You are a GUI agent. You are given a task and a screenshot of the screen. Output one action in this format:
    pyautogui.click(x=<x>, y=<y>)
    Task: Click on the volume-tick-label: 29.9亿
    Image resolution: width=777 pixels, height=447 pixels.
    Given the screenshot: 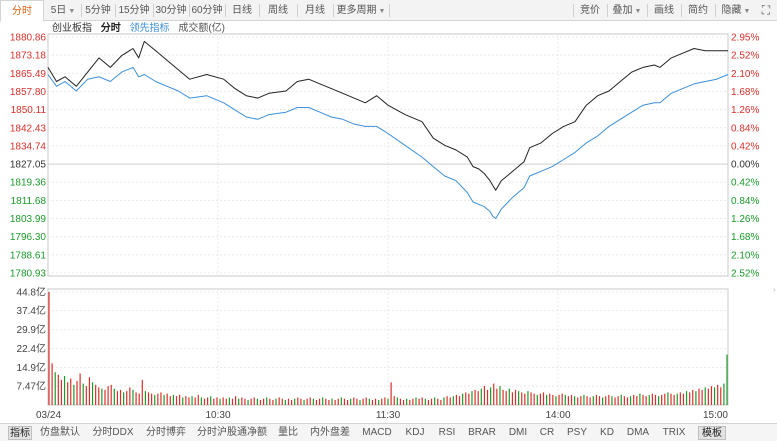 What is the action you would take?
    pyautogui.click(x=31, y=329)
    